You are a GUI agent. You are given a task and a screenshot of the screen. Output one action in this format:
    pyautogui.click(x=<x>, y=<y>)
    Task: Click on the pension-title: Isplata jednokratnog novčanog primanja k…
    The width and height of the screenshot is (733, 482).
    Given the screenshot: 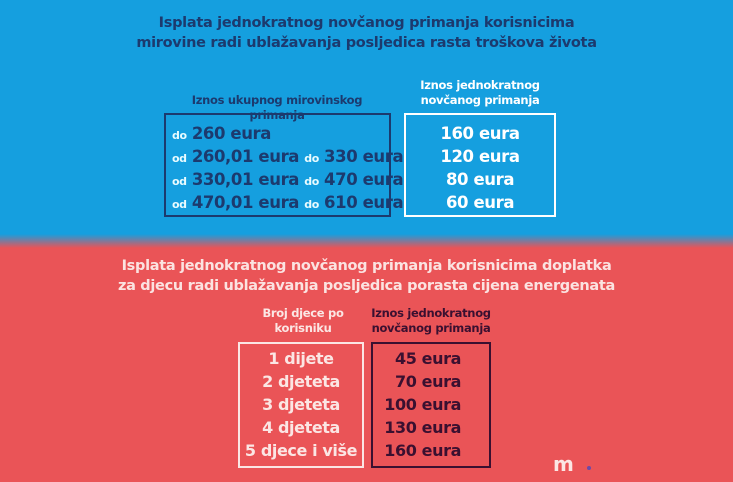 What is the action you would take?
    pyautogui.click(x=366, y=33)
    